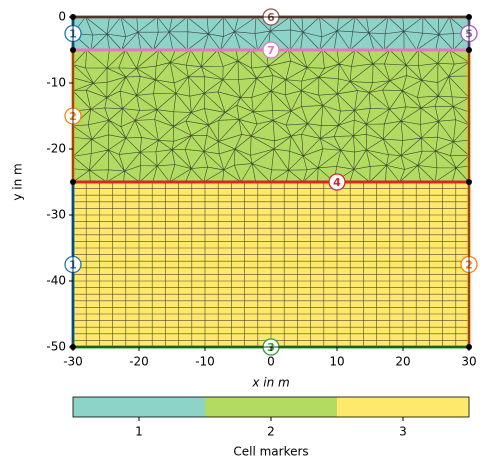 This screenshot has width=487, height=470. Describe the element at coordinates (56, 149) in the screenshot. I see `y-tick-label: -20` at that location.